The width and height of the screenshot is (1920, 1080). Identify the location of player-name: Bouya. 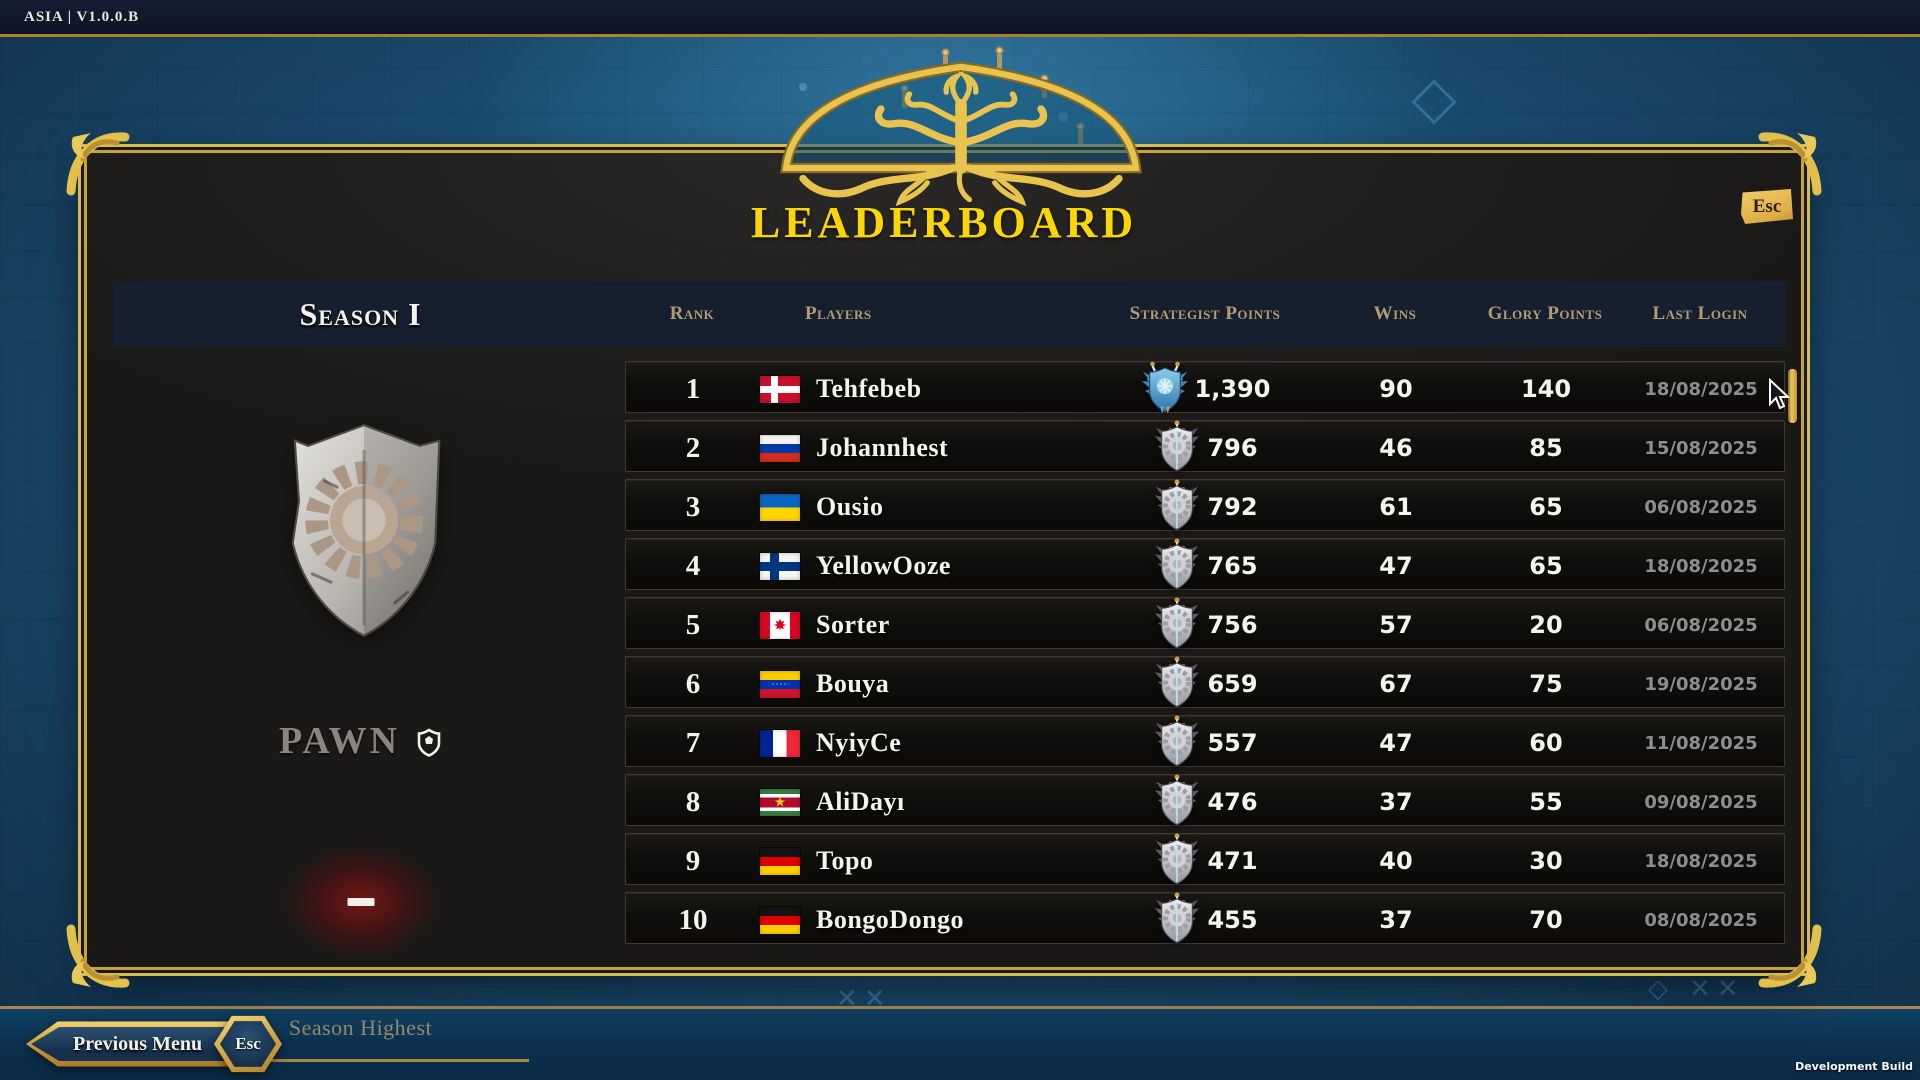
(853, 683).